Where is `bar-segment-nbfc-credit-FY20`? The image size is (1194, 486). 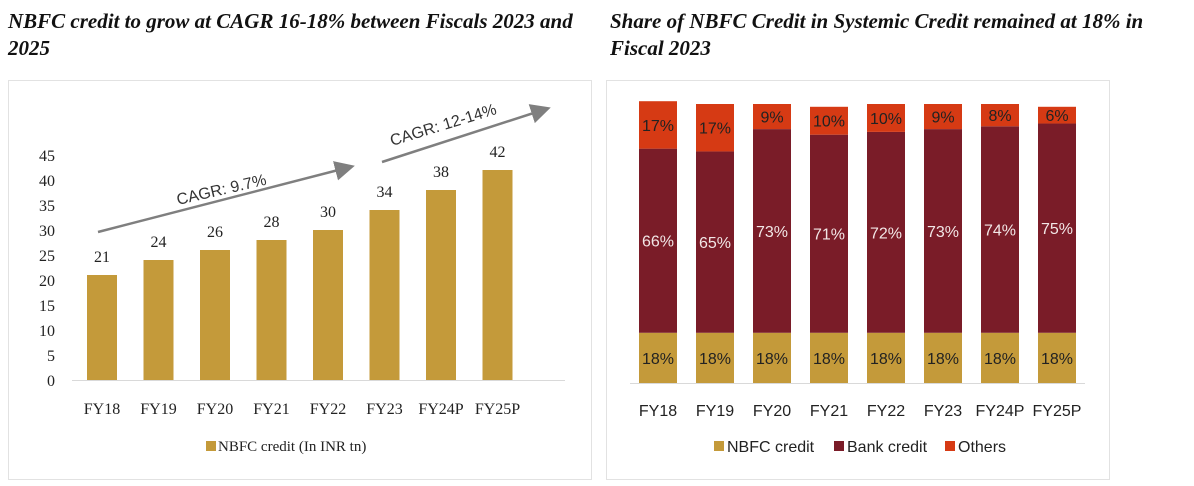
bar-segment-nbfc-credit-FY20 is located at coordinates (772, 357).